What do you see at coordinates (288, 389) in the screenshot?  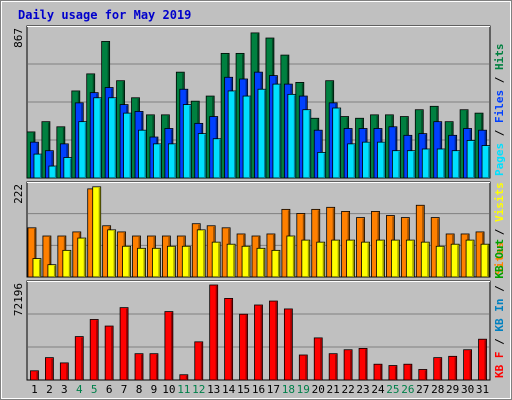 I see `day-label: 18` at bounding box center [288, 389].